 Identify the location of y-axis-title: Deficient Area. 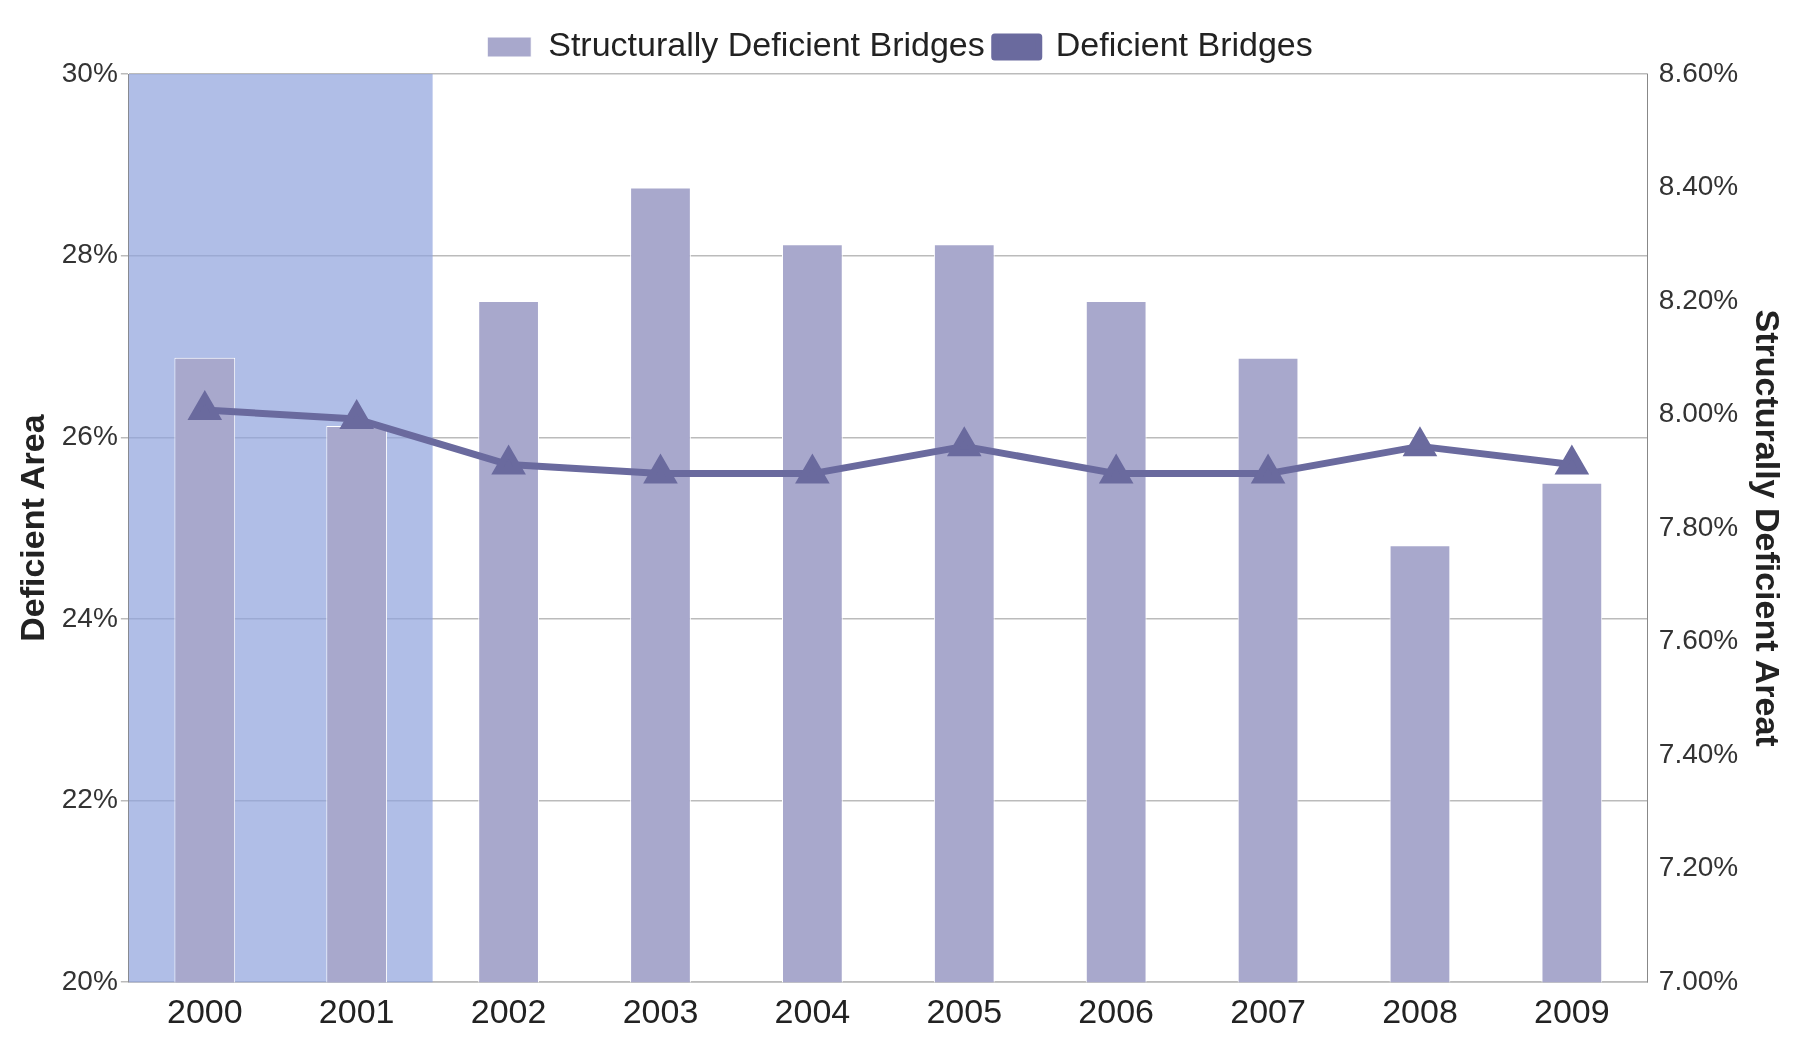
(31, 527).